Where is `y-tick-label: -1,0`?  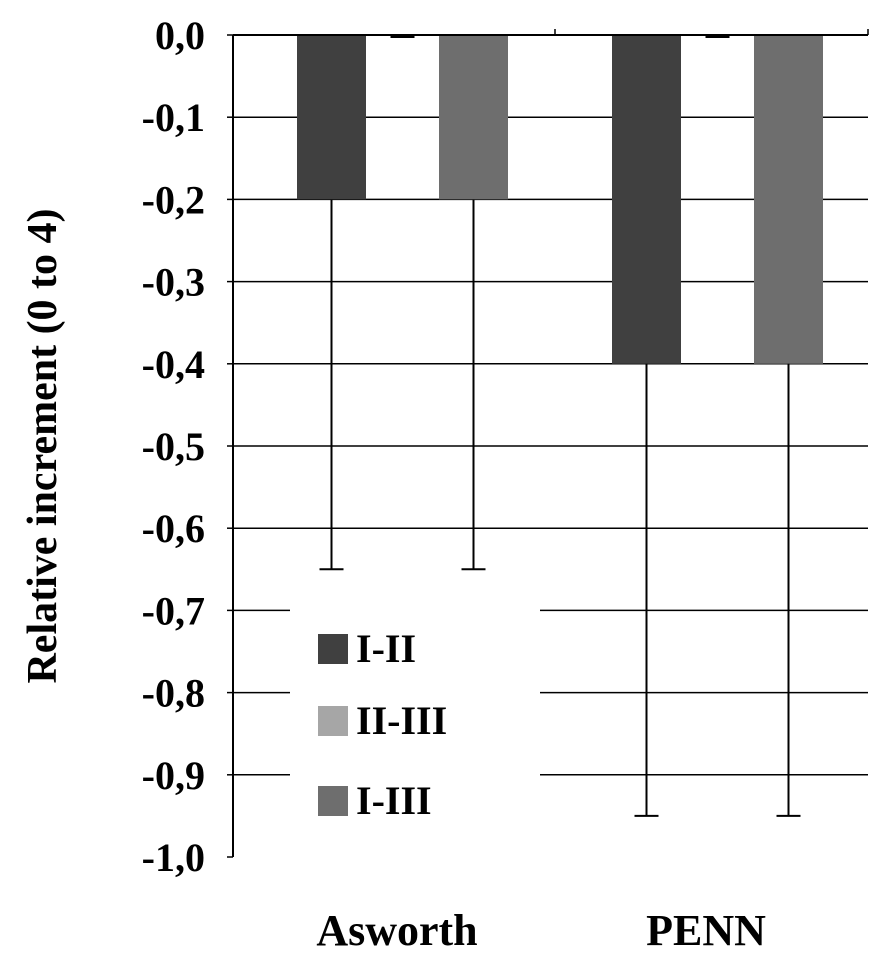
y-tick-label: -1,0 is located at coordinates (173, 857).